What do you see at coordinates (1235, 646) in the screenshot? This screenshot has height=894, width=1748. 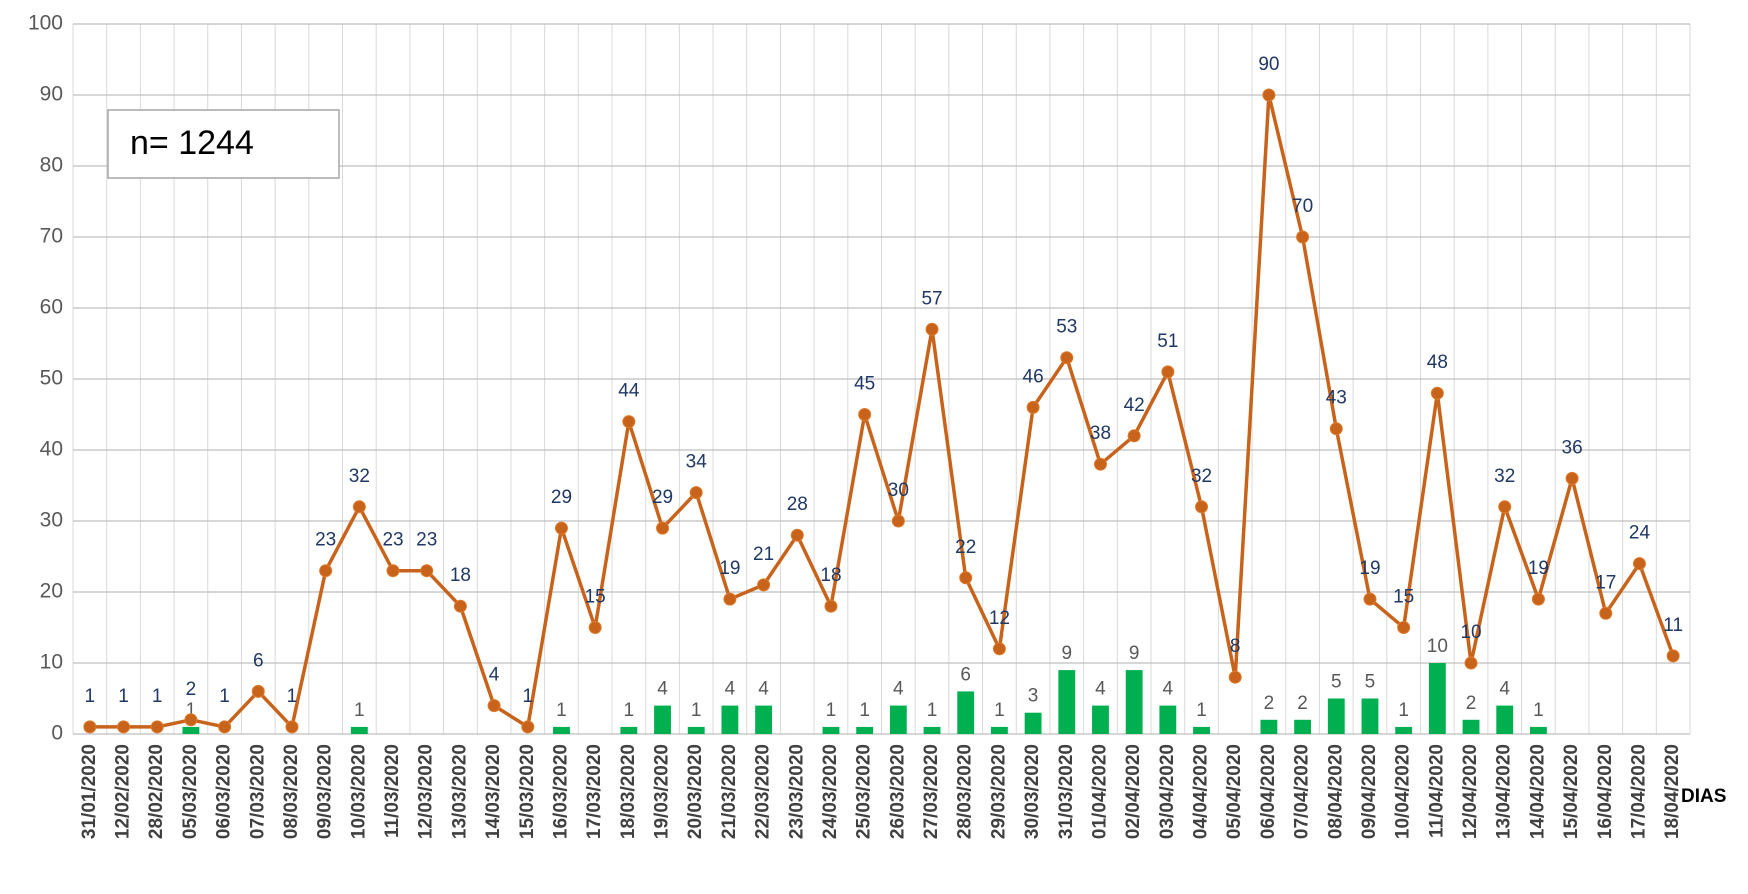 I see `line-value-label: 8` at bounding box center [1235, 646].